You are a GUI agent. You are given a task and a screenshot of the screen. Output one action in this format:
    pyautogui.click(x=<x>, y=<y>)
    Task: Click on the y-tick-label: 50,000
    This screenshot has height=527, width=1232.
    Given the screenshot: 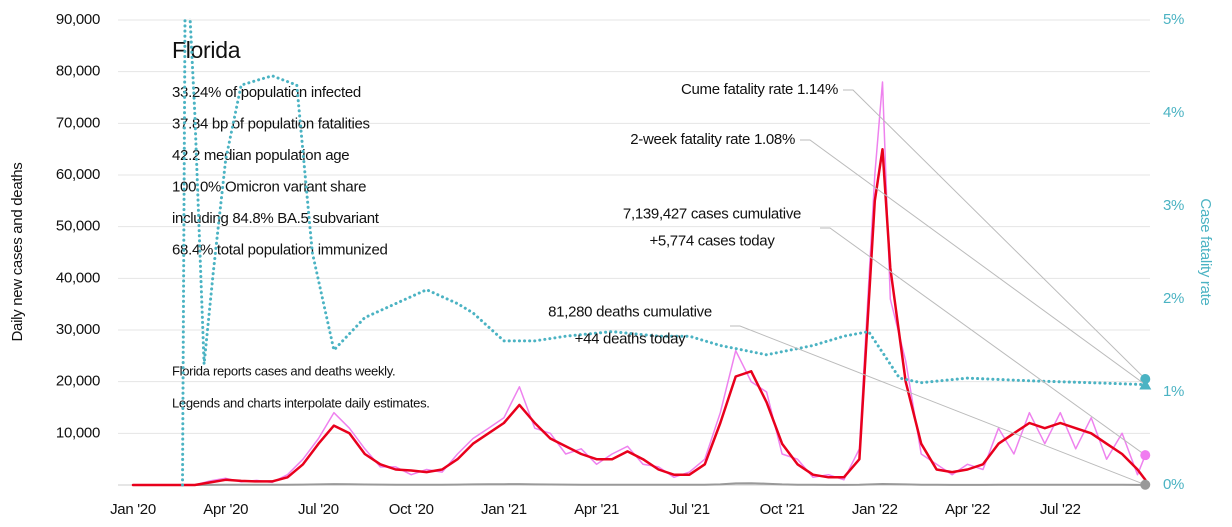 What is the action you would take?
    pyautogui.click(x=78, y=226)
    